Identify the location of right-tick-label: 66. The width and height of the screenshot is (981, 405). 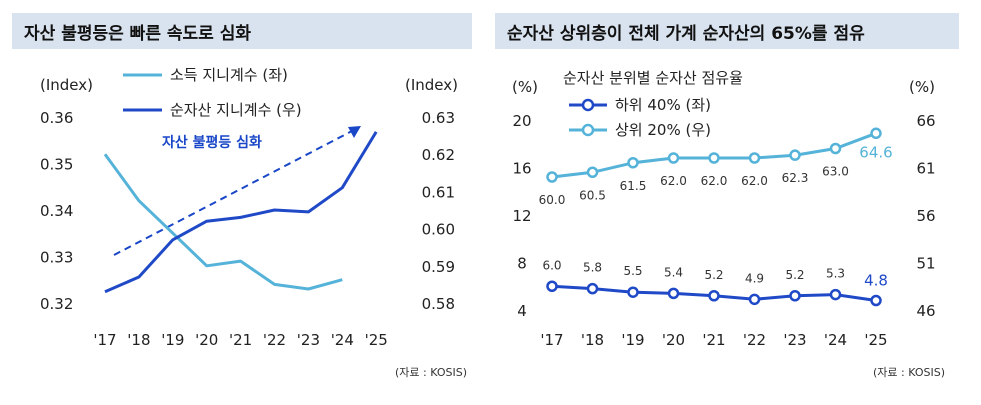
(925, 121).